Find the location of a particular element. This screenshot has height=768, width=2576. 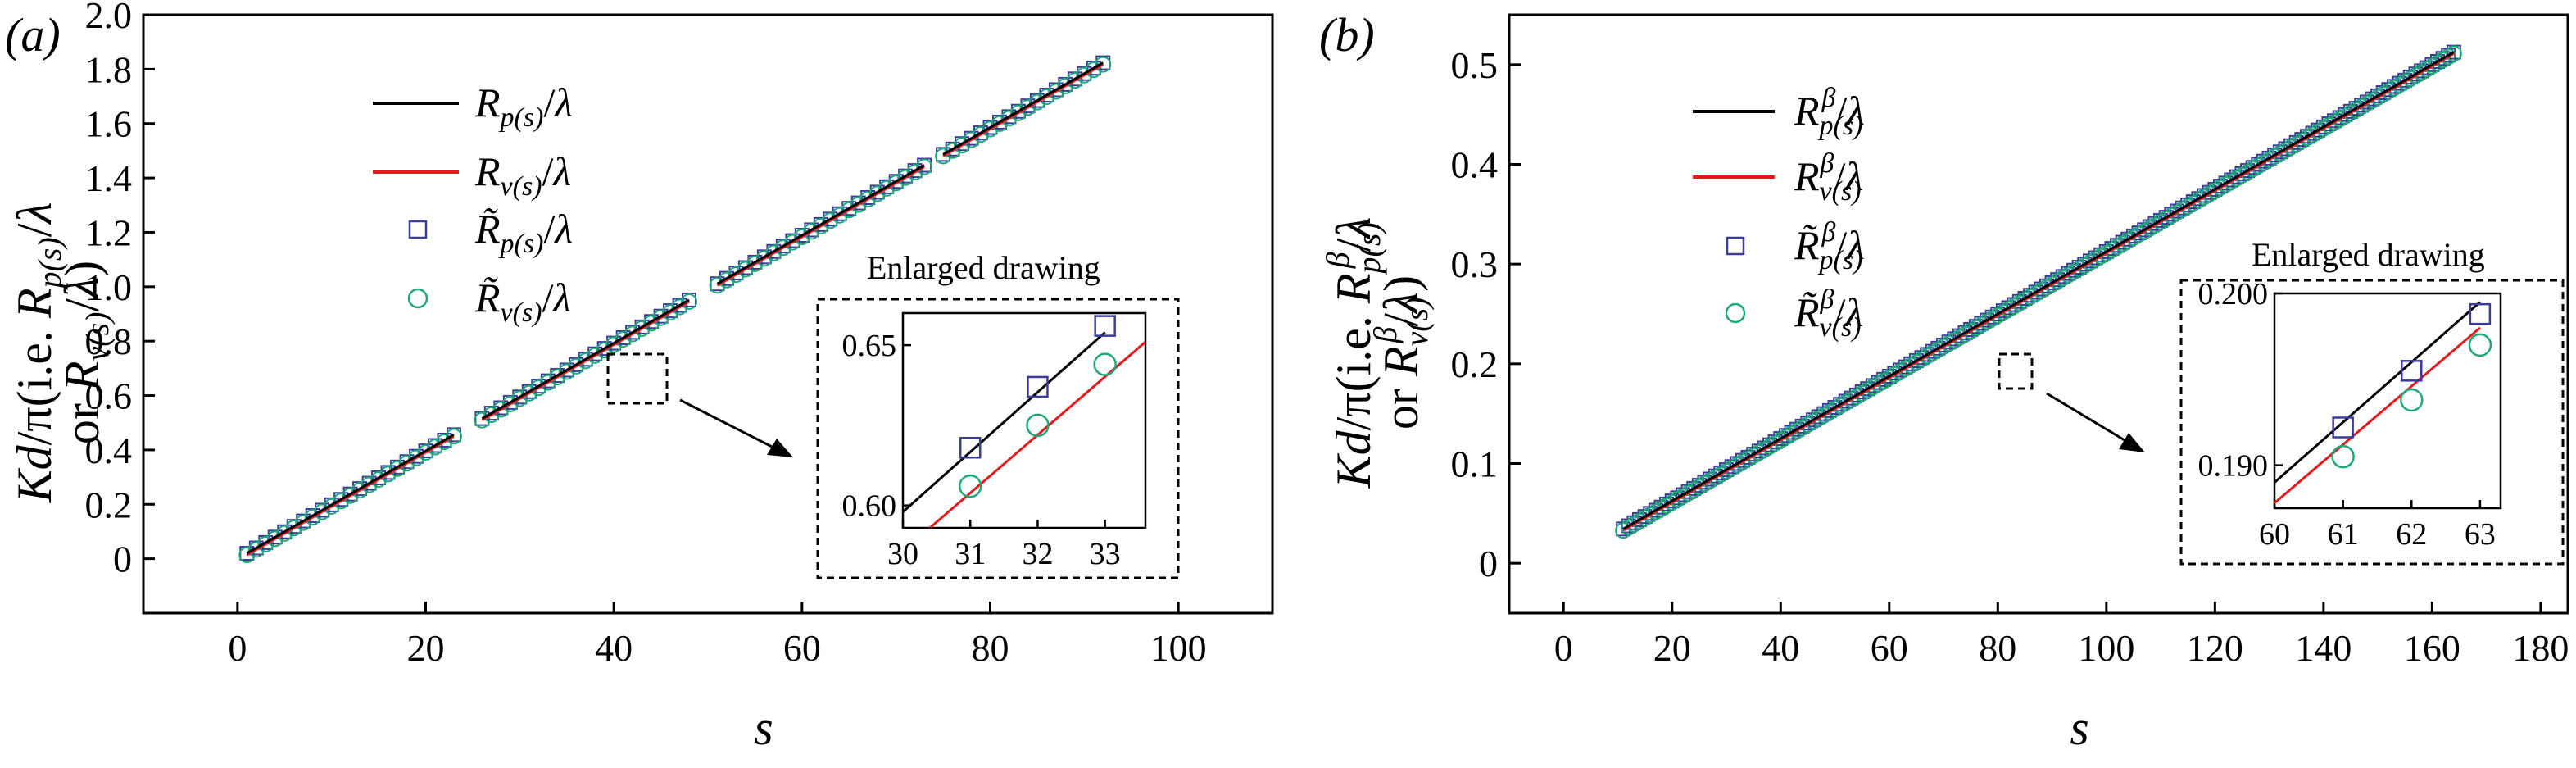

legend-a-marker-square is located at coordinates (418, 229).